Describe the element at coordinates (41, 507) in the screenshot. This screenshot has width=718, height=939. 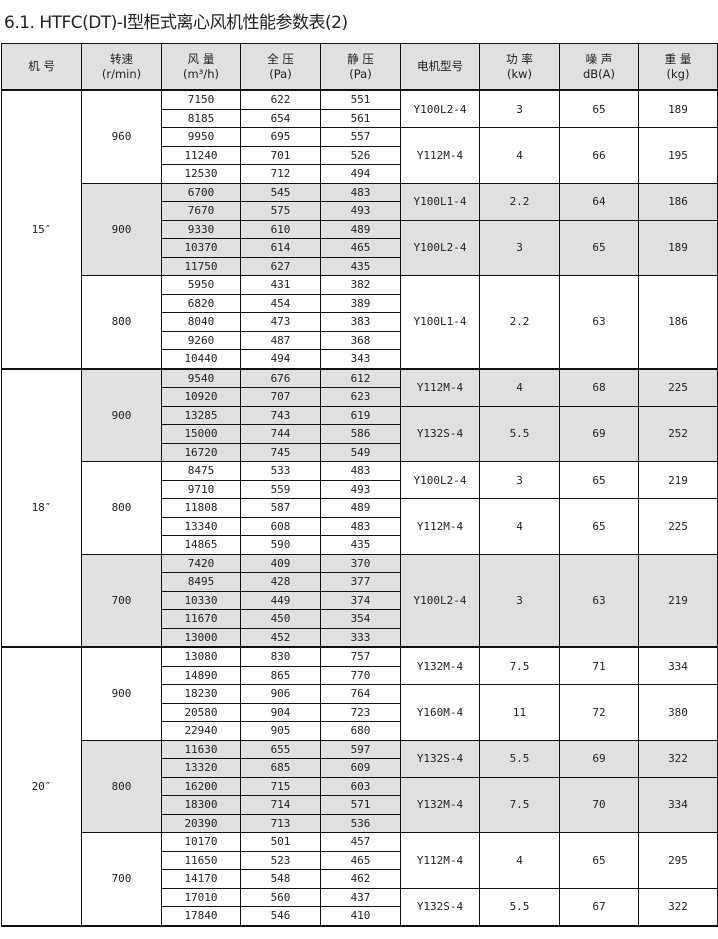
I see `machine-size-cell: 18″` at that location.